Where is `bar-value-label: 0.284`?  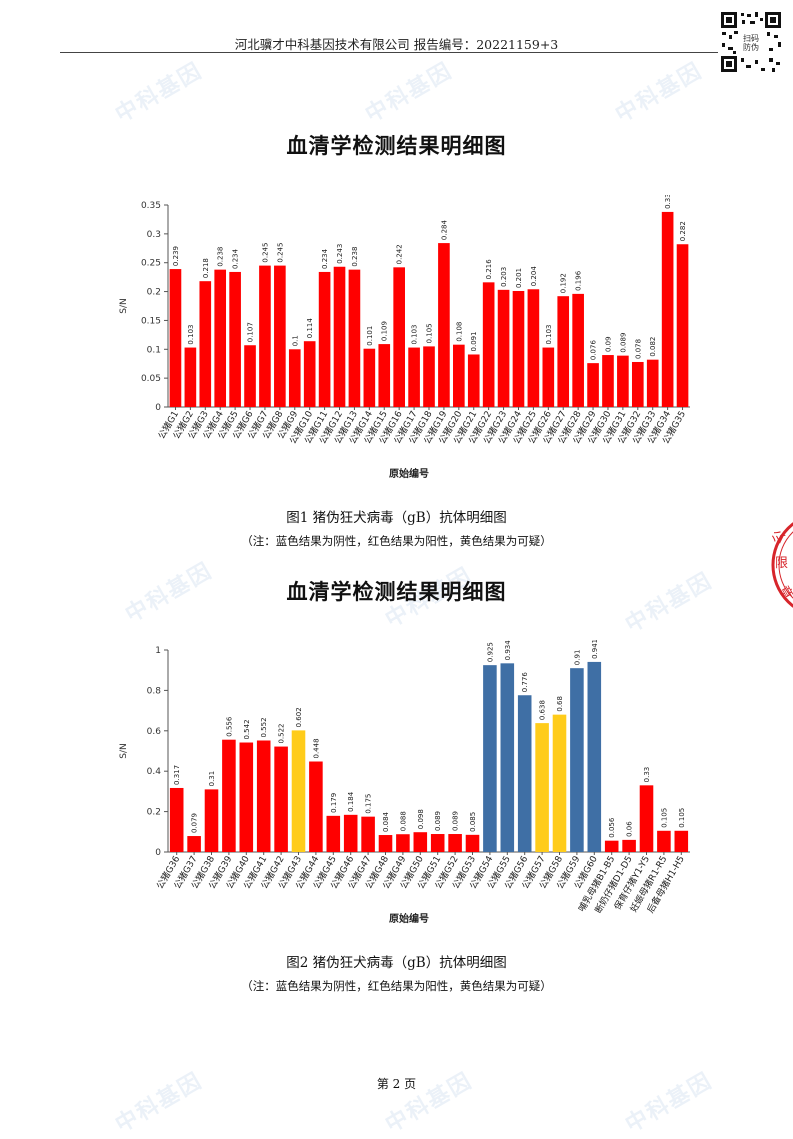
bar-value-label: 0.284 is located at coordinates (444, 230).